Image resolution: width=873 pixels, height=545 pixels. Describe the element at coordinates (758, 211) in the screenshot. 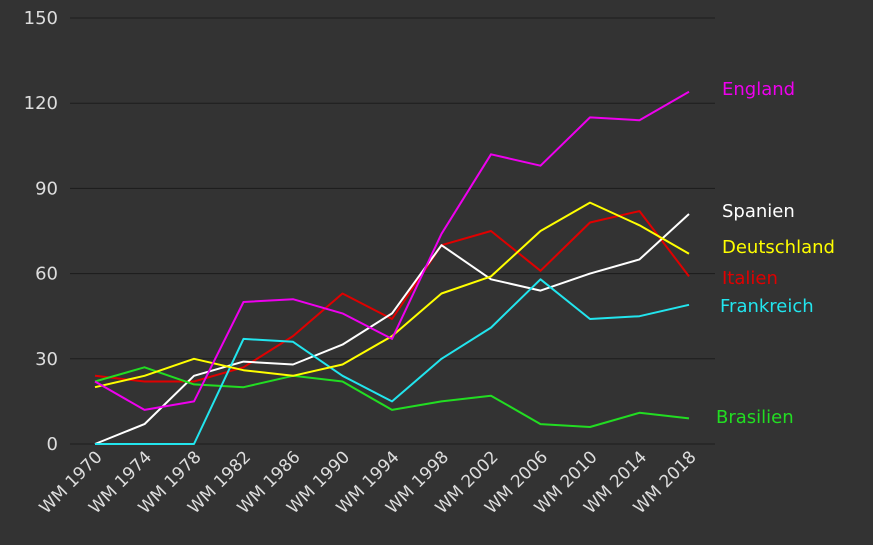

I see `series-label-spanien: Spanien` at that location.